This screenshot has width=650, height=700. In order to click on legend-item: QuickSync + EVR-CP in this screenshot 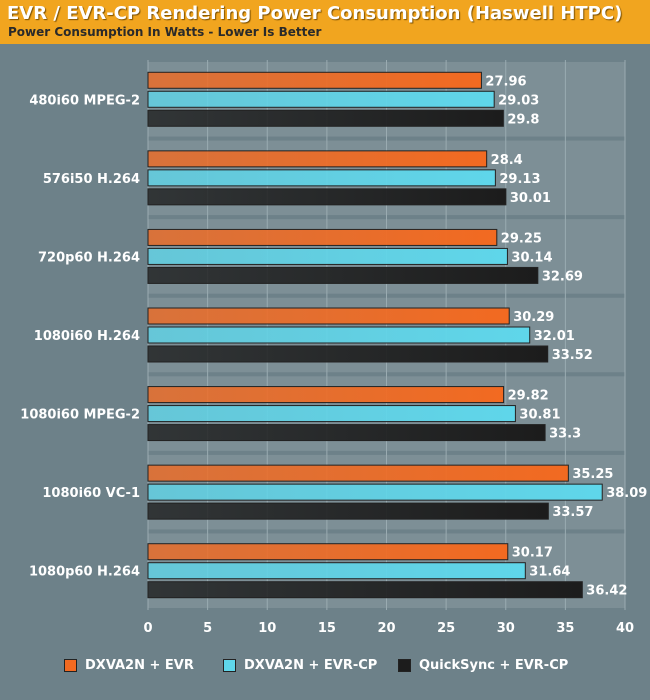, I will do `click(483, 665)`.